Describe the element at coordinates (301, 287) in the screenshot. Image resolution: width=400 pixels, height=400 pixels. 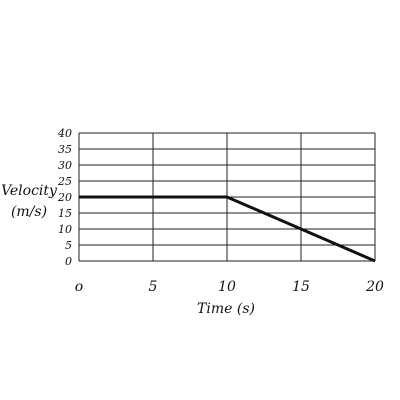
I see `x-tick-label: 15` at that location.